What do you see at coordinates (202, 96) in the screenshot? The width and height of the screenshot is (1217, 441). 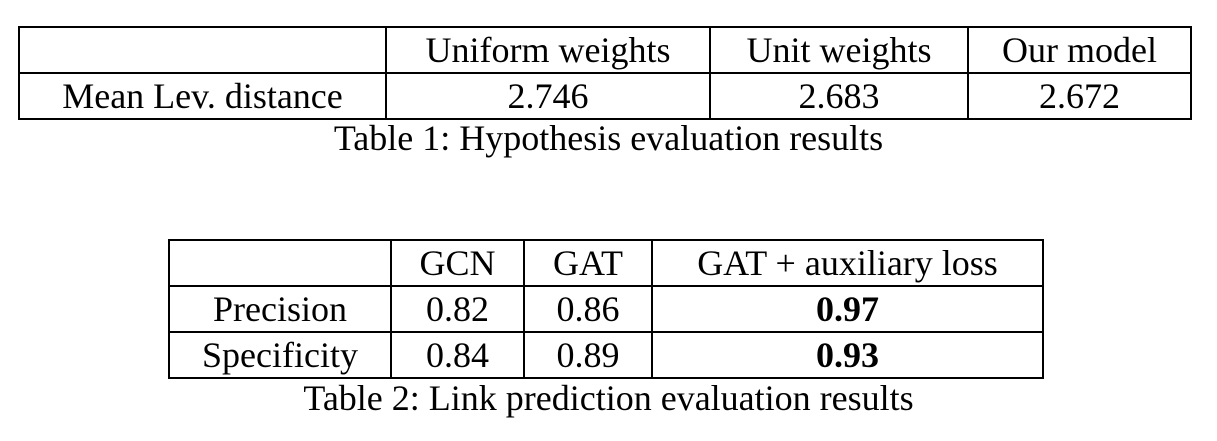 I see `row-label-cell: Mean Lev. distance` at bounding box center [202, 96].